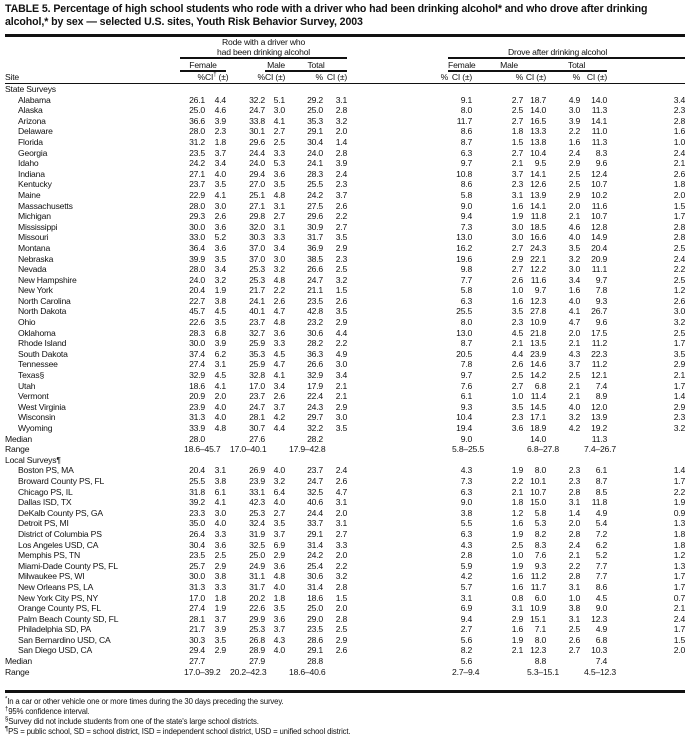  What do you see at coordinates (341, 141) in the screenshot?
I see `ci-cell: 1.4` at bounding box center [341, 141].